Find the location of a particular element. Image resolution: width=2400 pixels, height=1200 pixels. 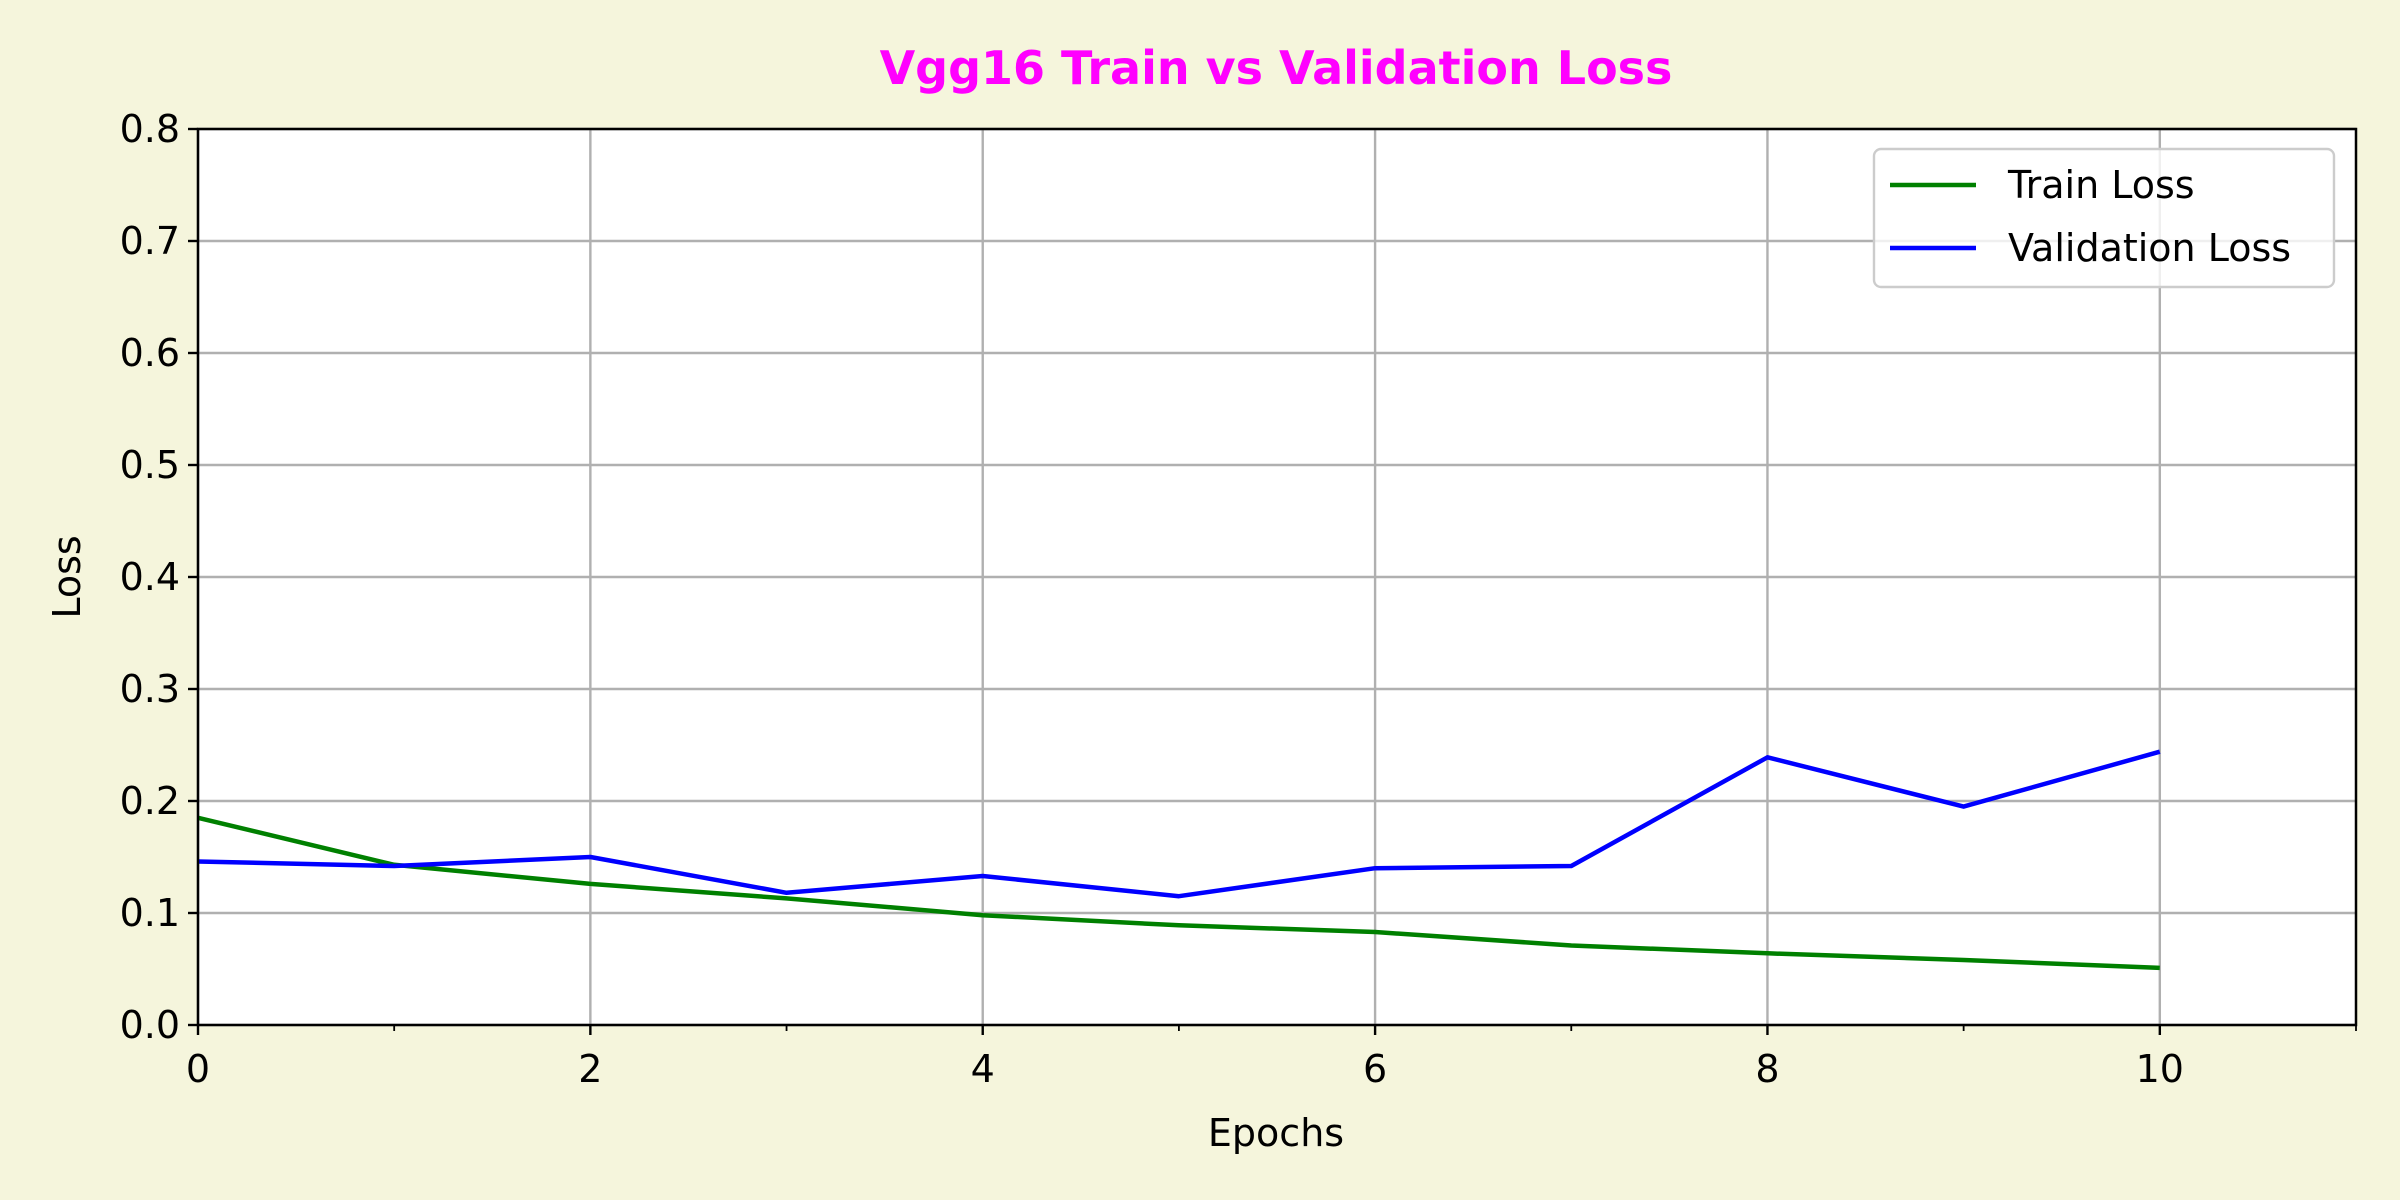

y-tick-label: 0.0 is located at coordinates (150, 1025).